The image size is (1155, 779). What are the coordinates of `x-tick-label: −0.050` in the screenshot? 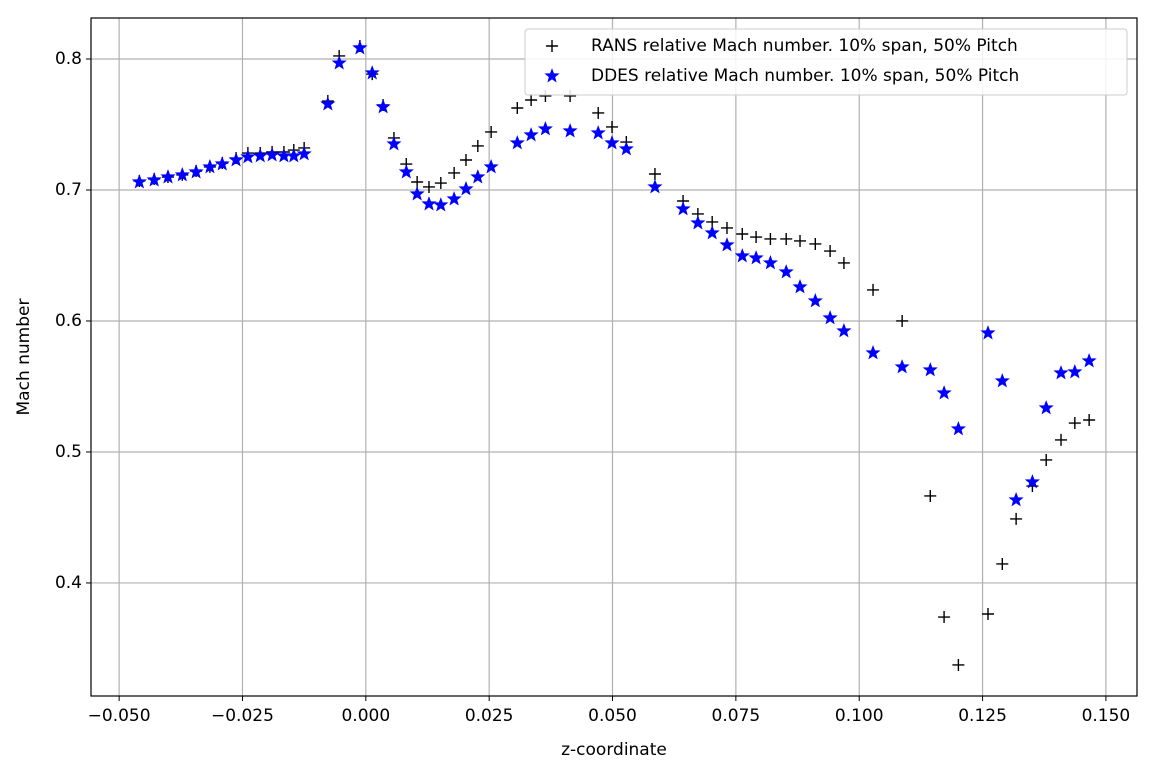 It's located at (119, 716).